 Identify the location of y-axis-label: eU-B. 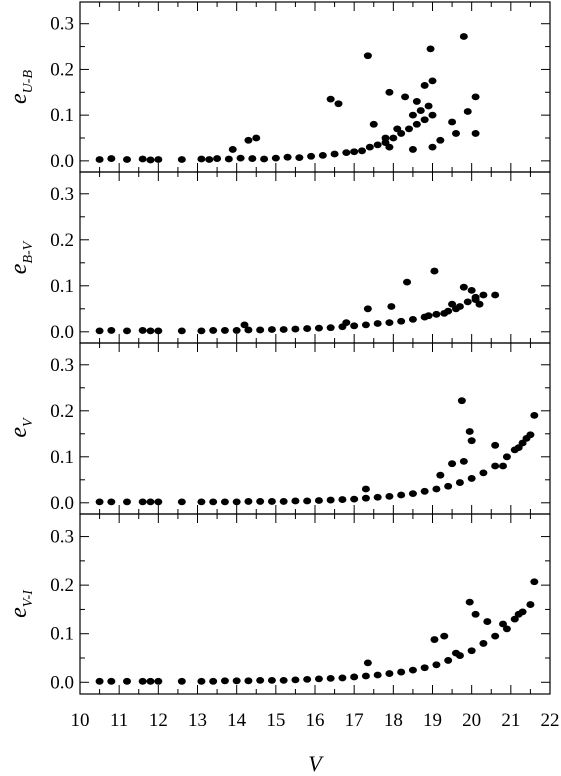
(21, 87).